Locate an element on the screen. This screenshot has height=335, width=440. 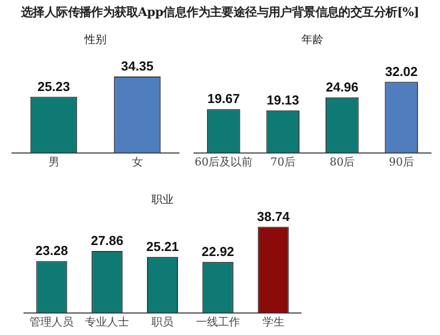
x-tick-label: 80后 is located at coordinates (342, 161).